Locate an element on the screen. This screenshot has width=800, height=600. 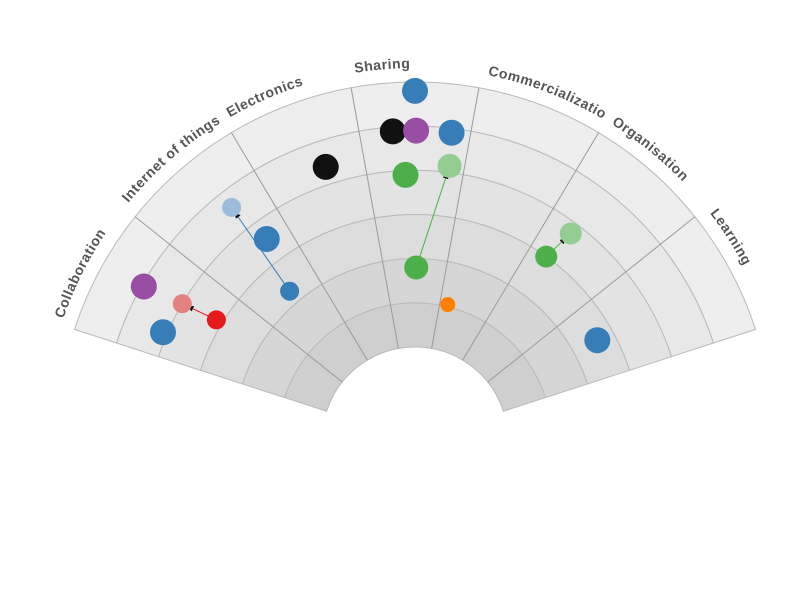
sector-label-3: Sharing is located at coordinates (381, 65).